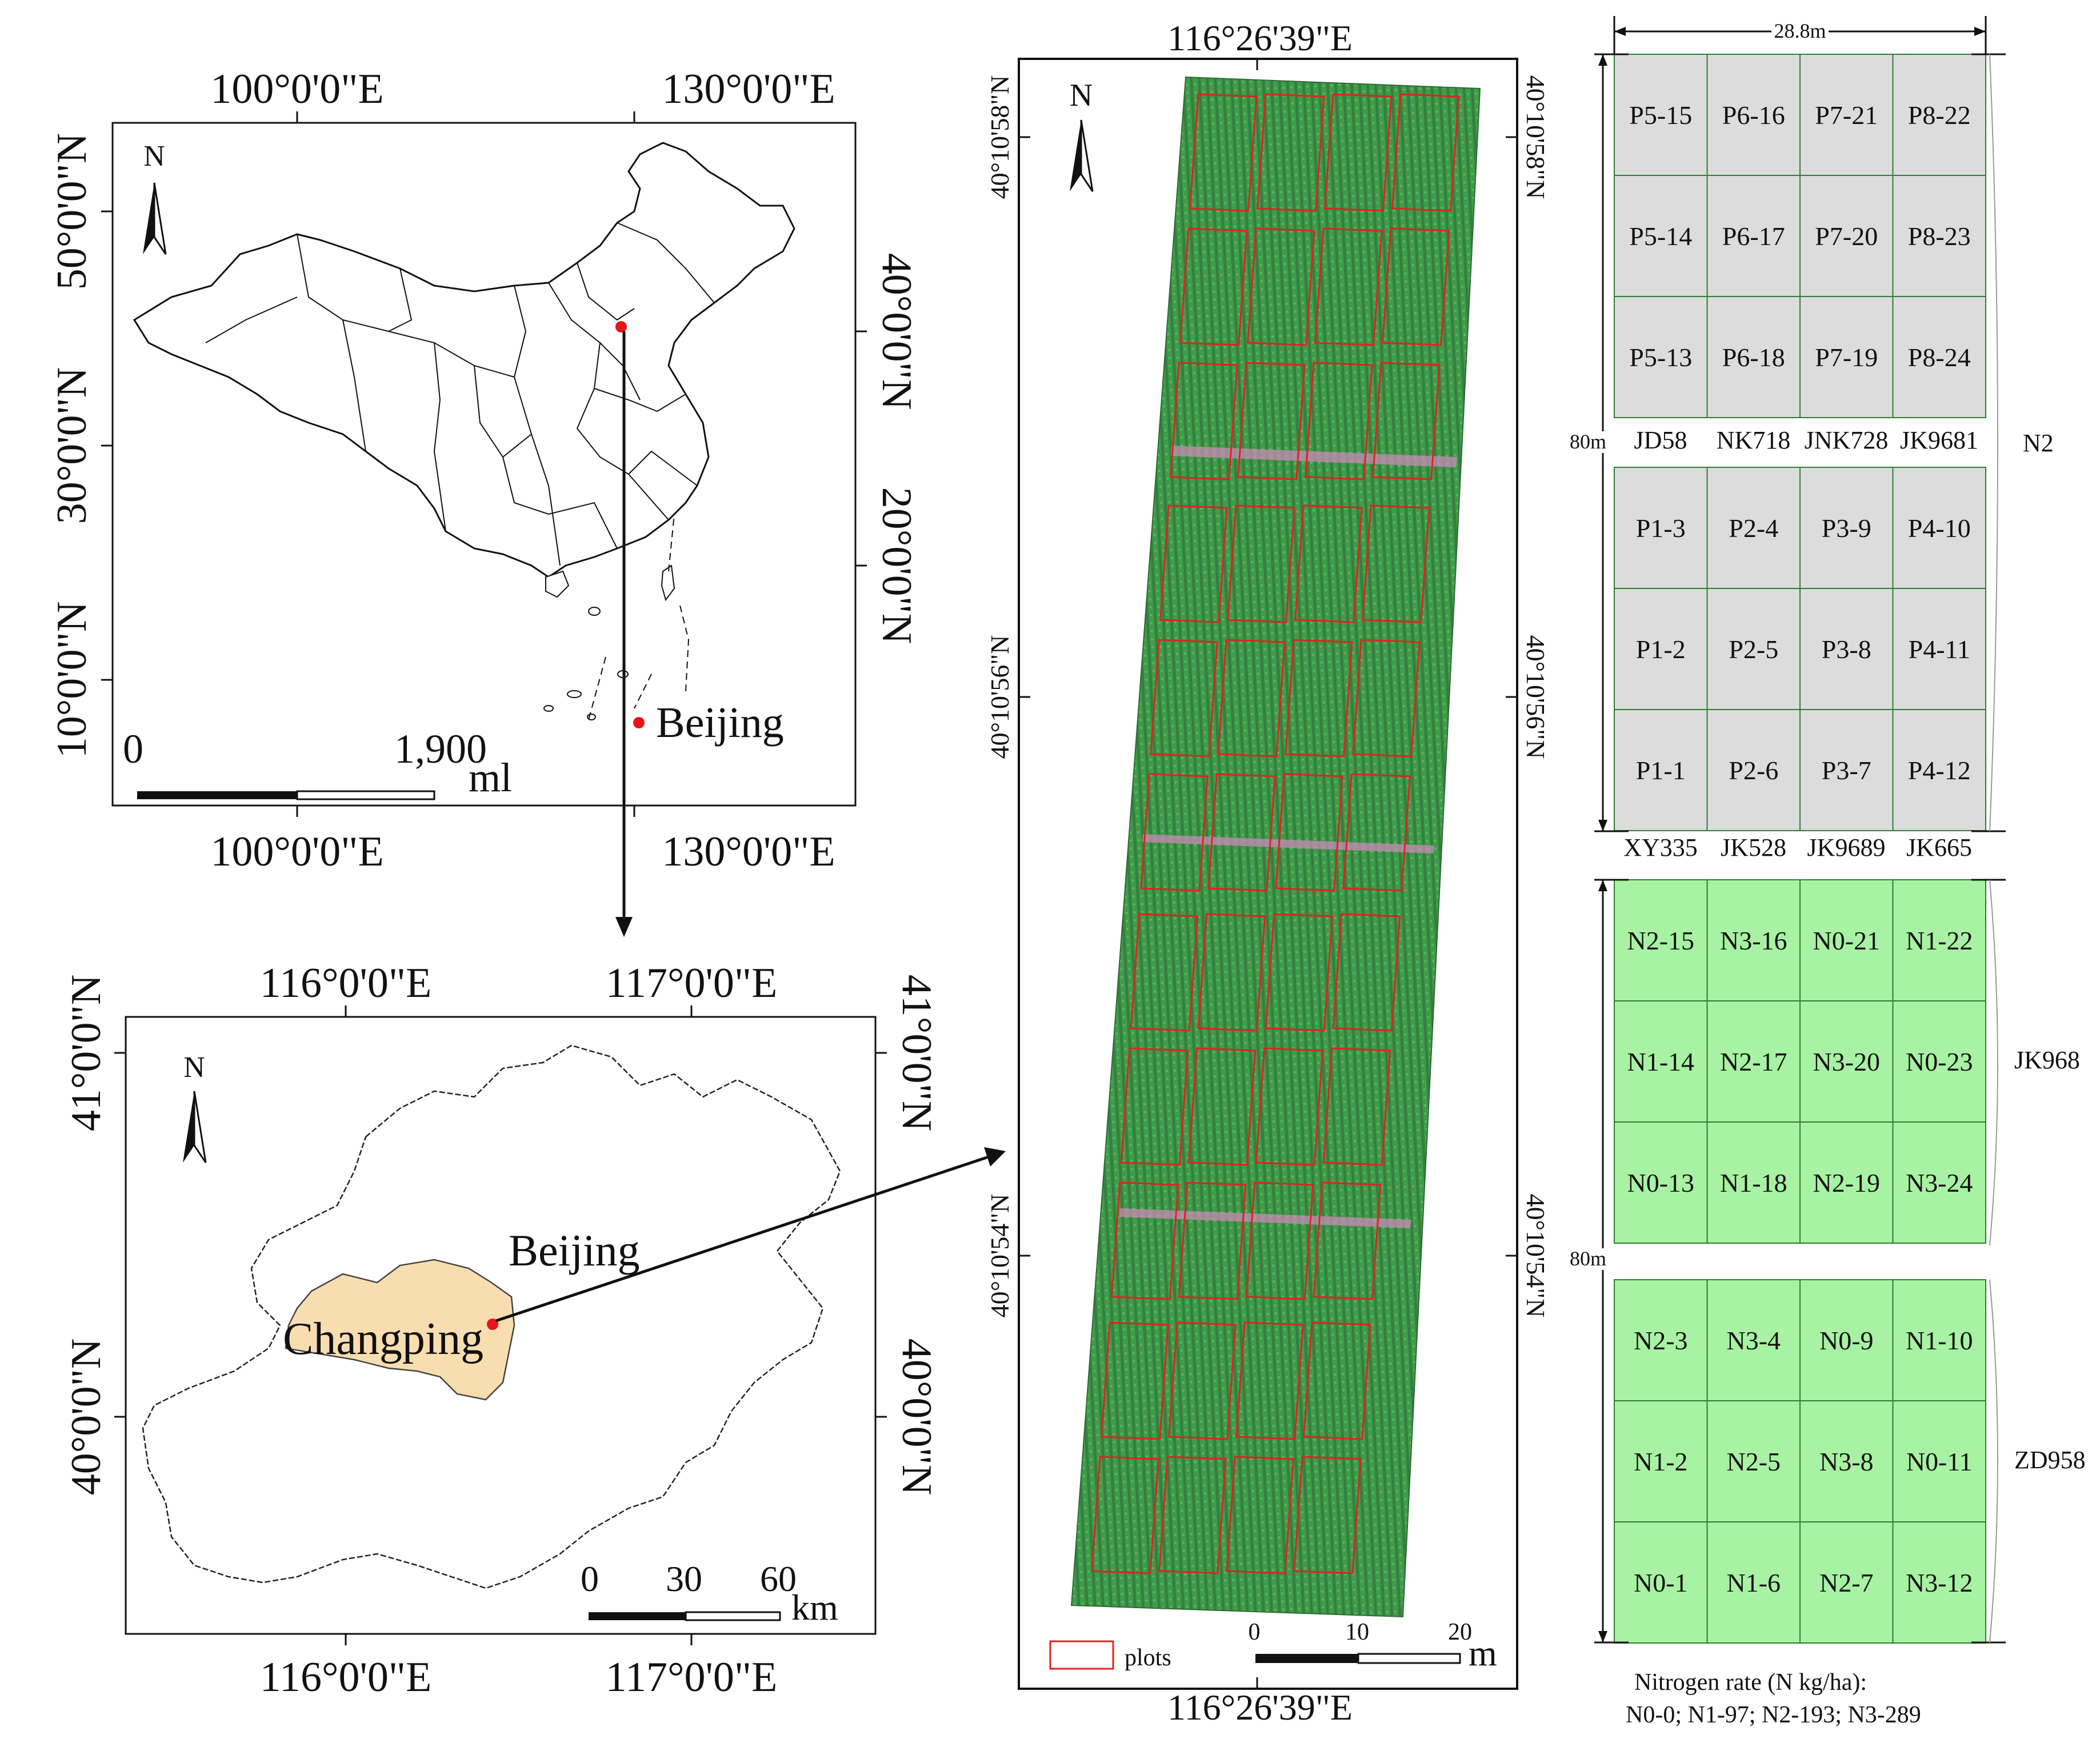 The image size is (2100, 1747). I want to click on grid-cell-label: N0-9, so click(1846, 1340).